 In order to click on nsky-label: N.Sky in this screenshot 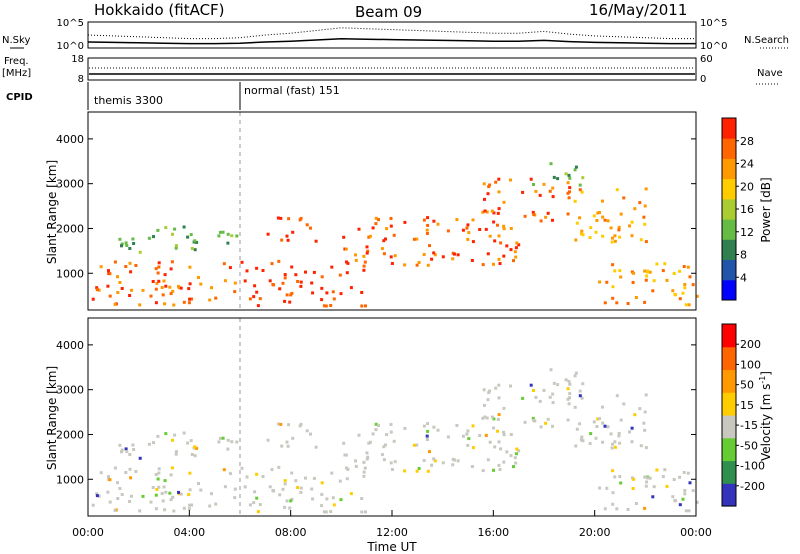, I will do `click(16, 40)`.